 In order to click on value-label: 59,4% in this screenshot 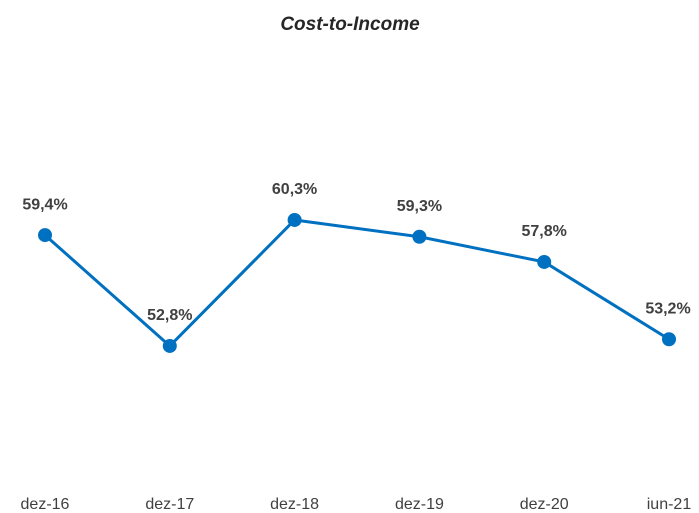, I will do `click(44, 204)`.